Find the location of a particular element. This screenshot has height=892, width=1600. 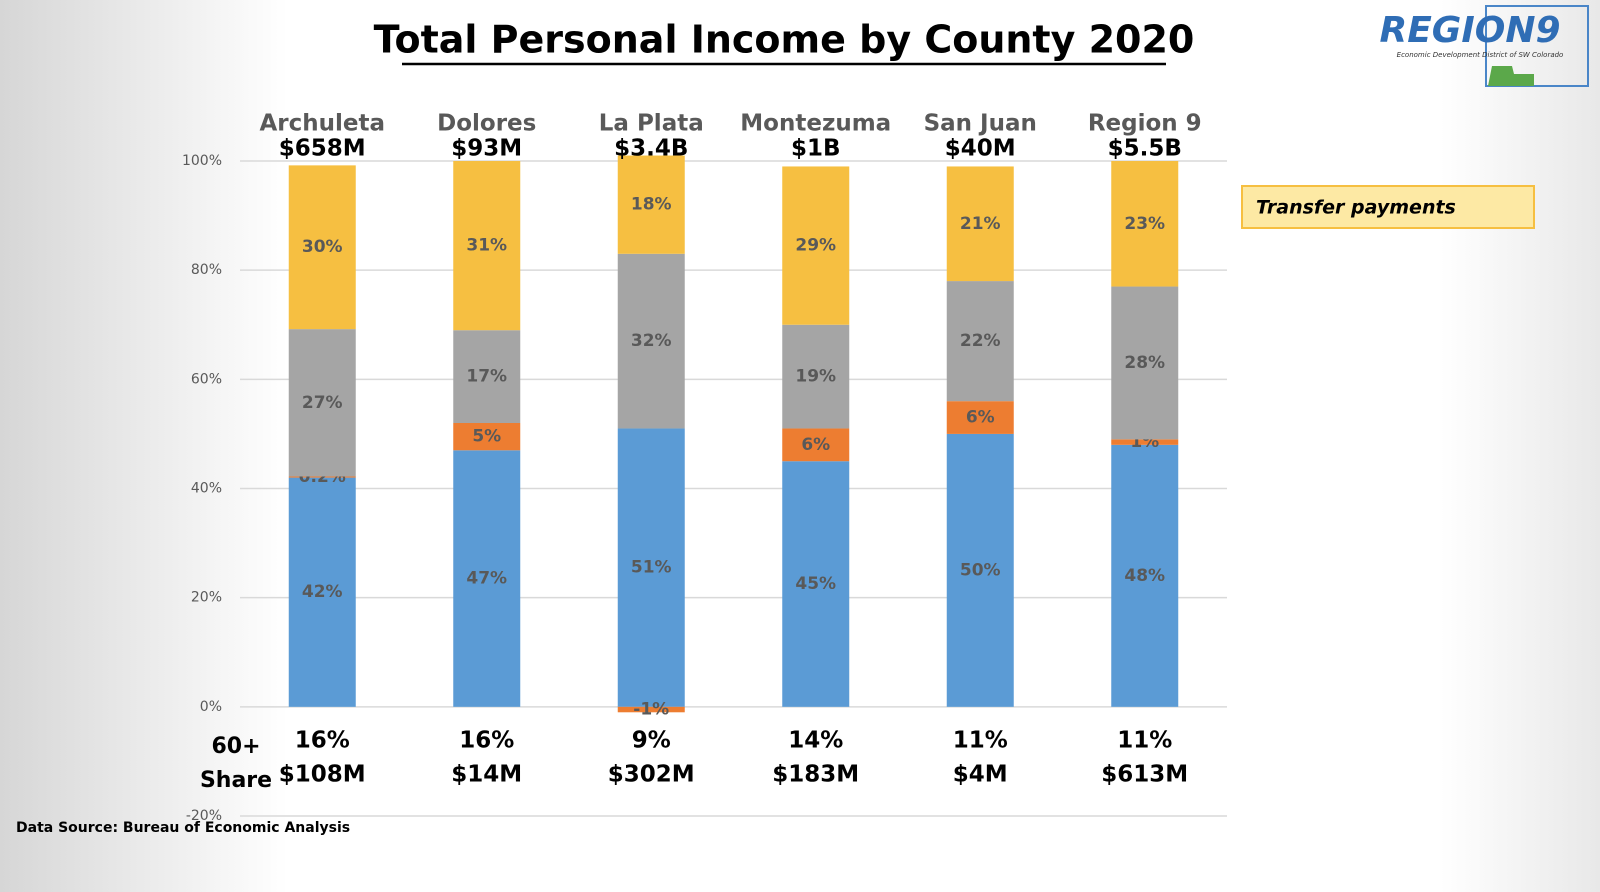

value-label: 50% is located at coordinates (980, 570).